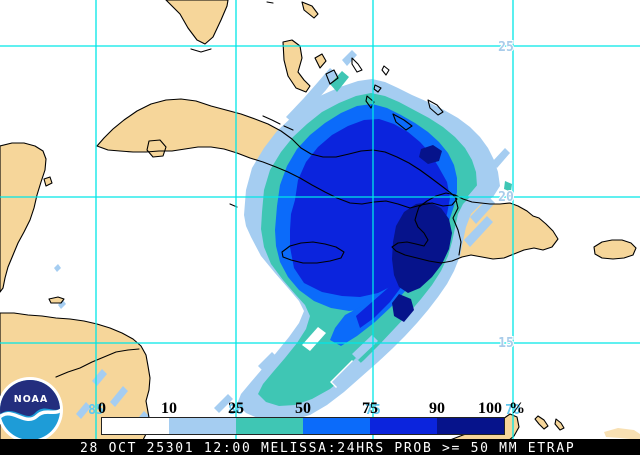  I want to click on precip-25pct-speck, so click(508, 186).